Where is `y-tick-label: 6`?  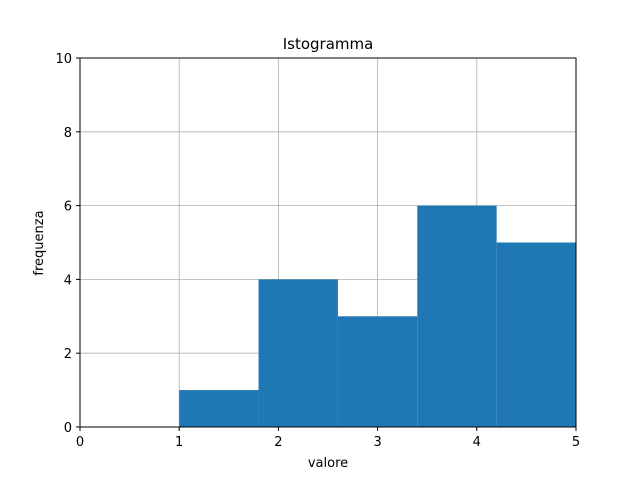 y-tick-label: 6 is located at coordinates (68, 207).